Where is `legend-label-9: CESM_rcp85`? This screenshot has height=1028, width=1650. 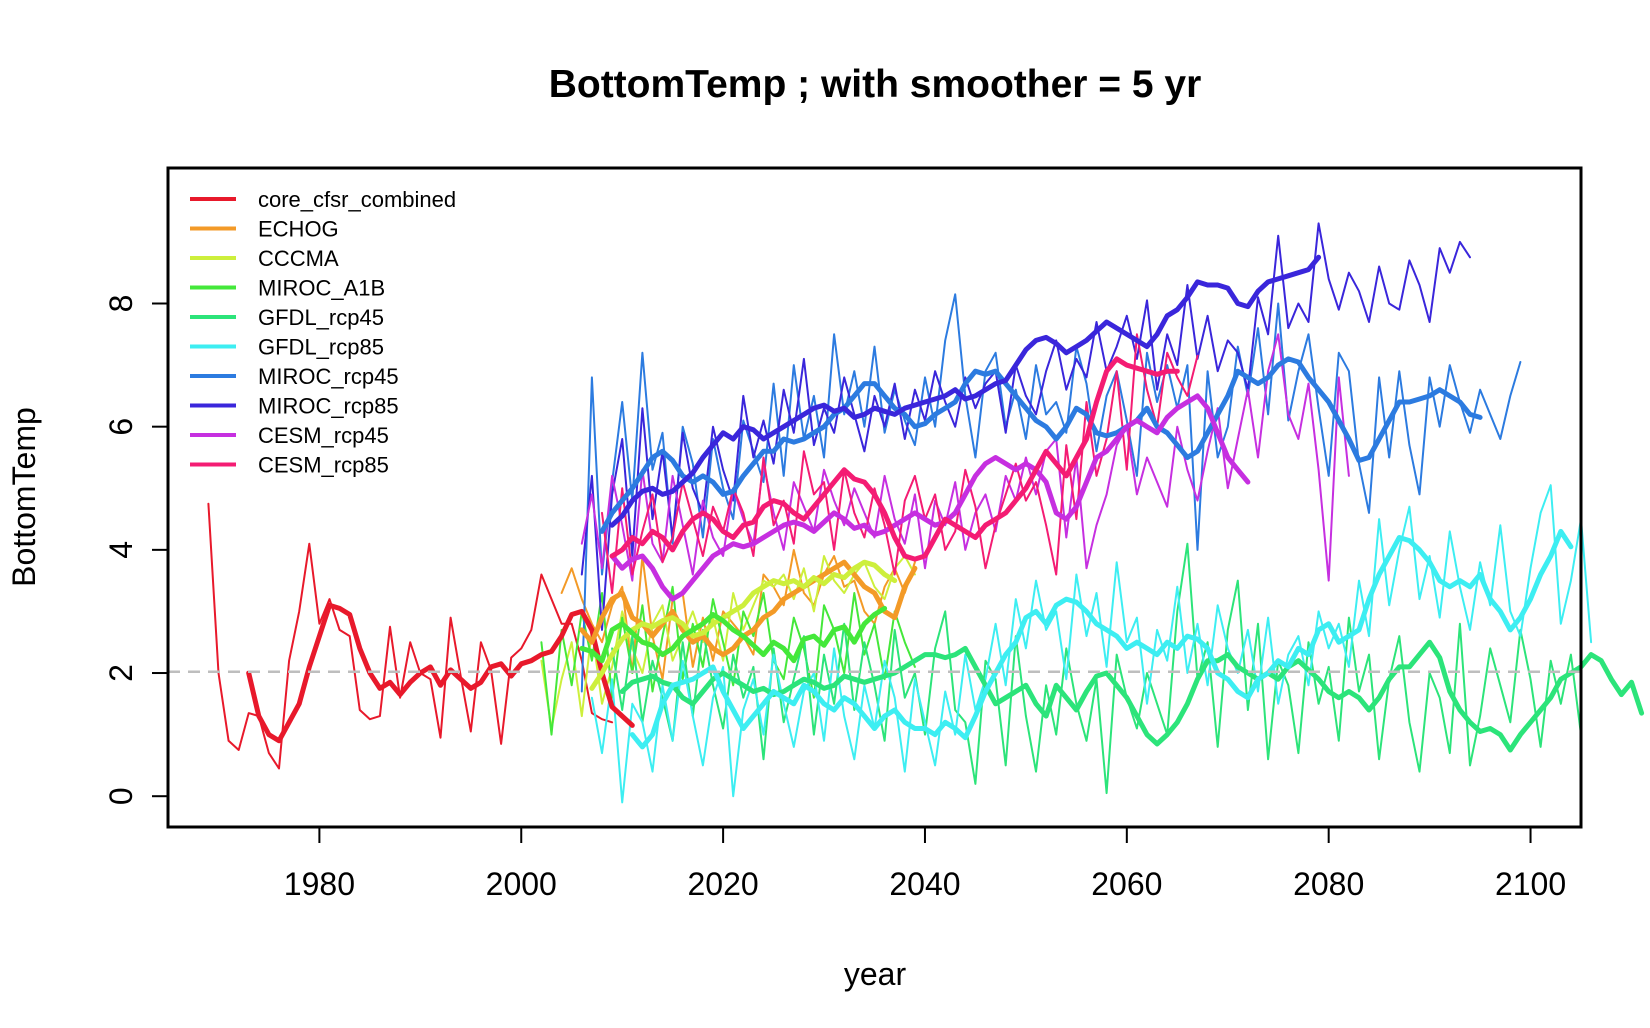
legend-label-9: CESM_rcp85 is located at coordinates (323, 465).